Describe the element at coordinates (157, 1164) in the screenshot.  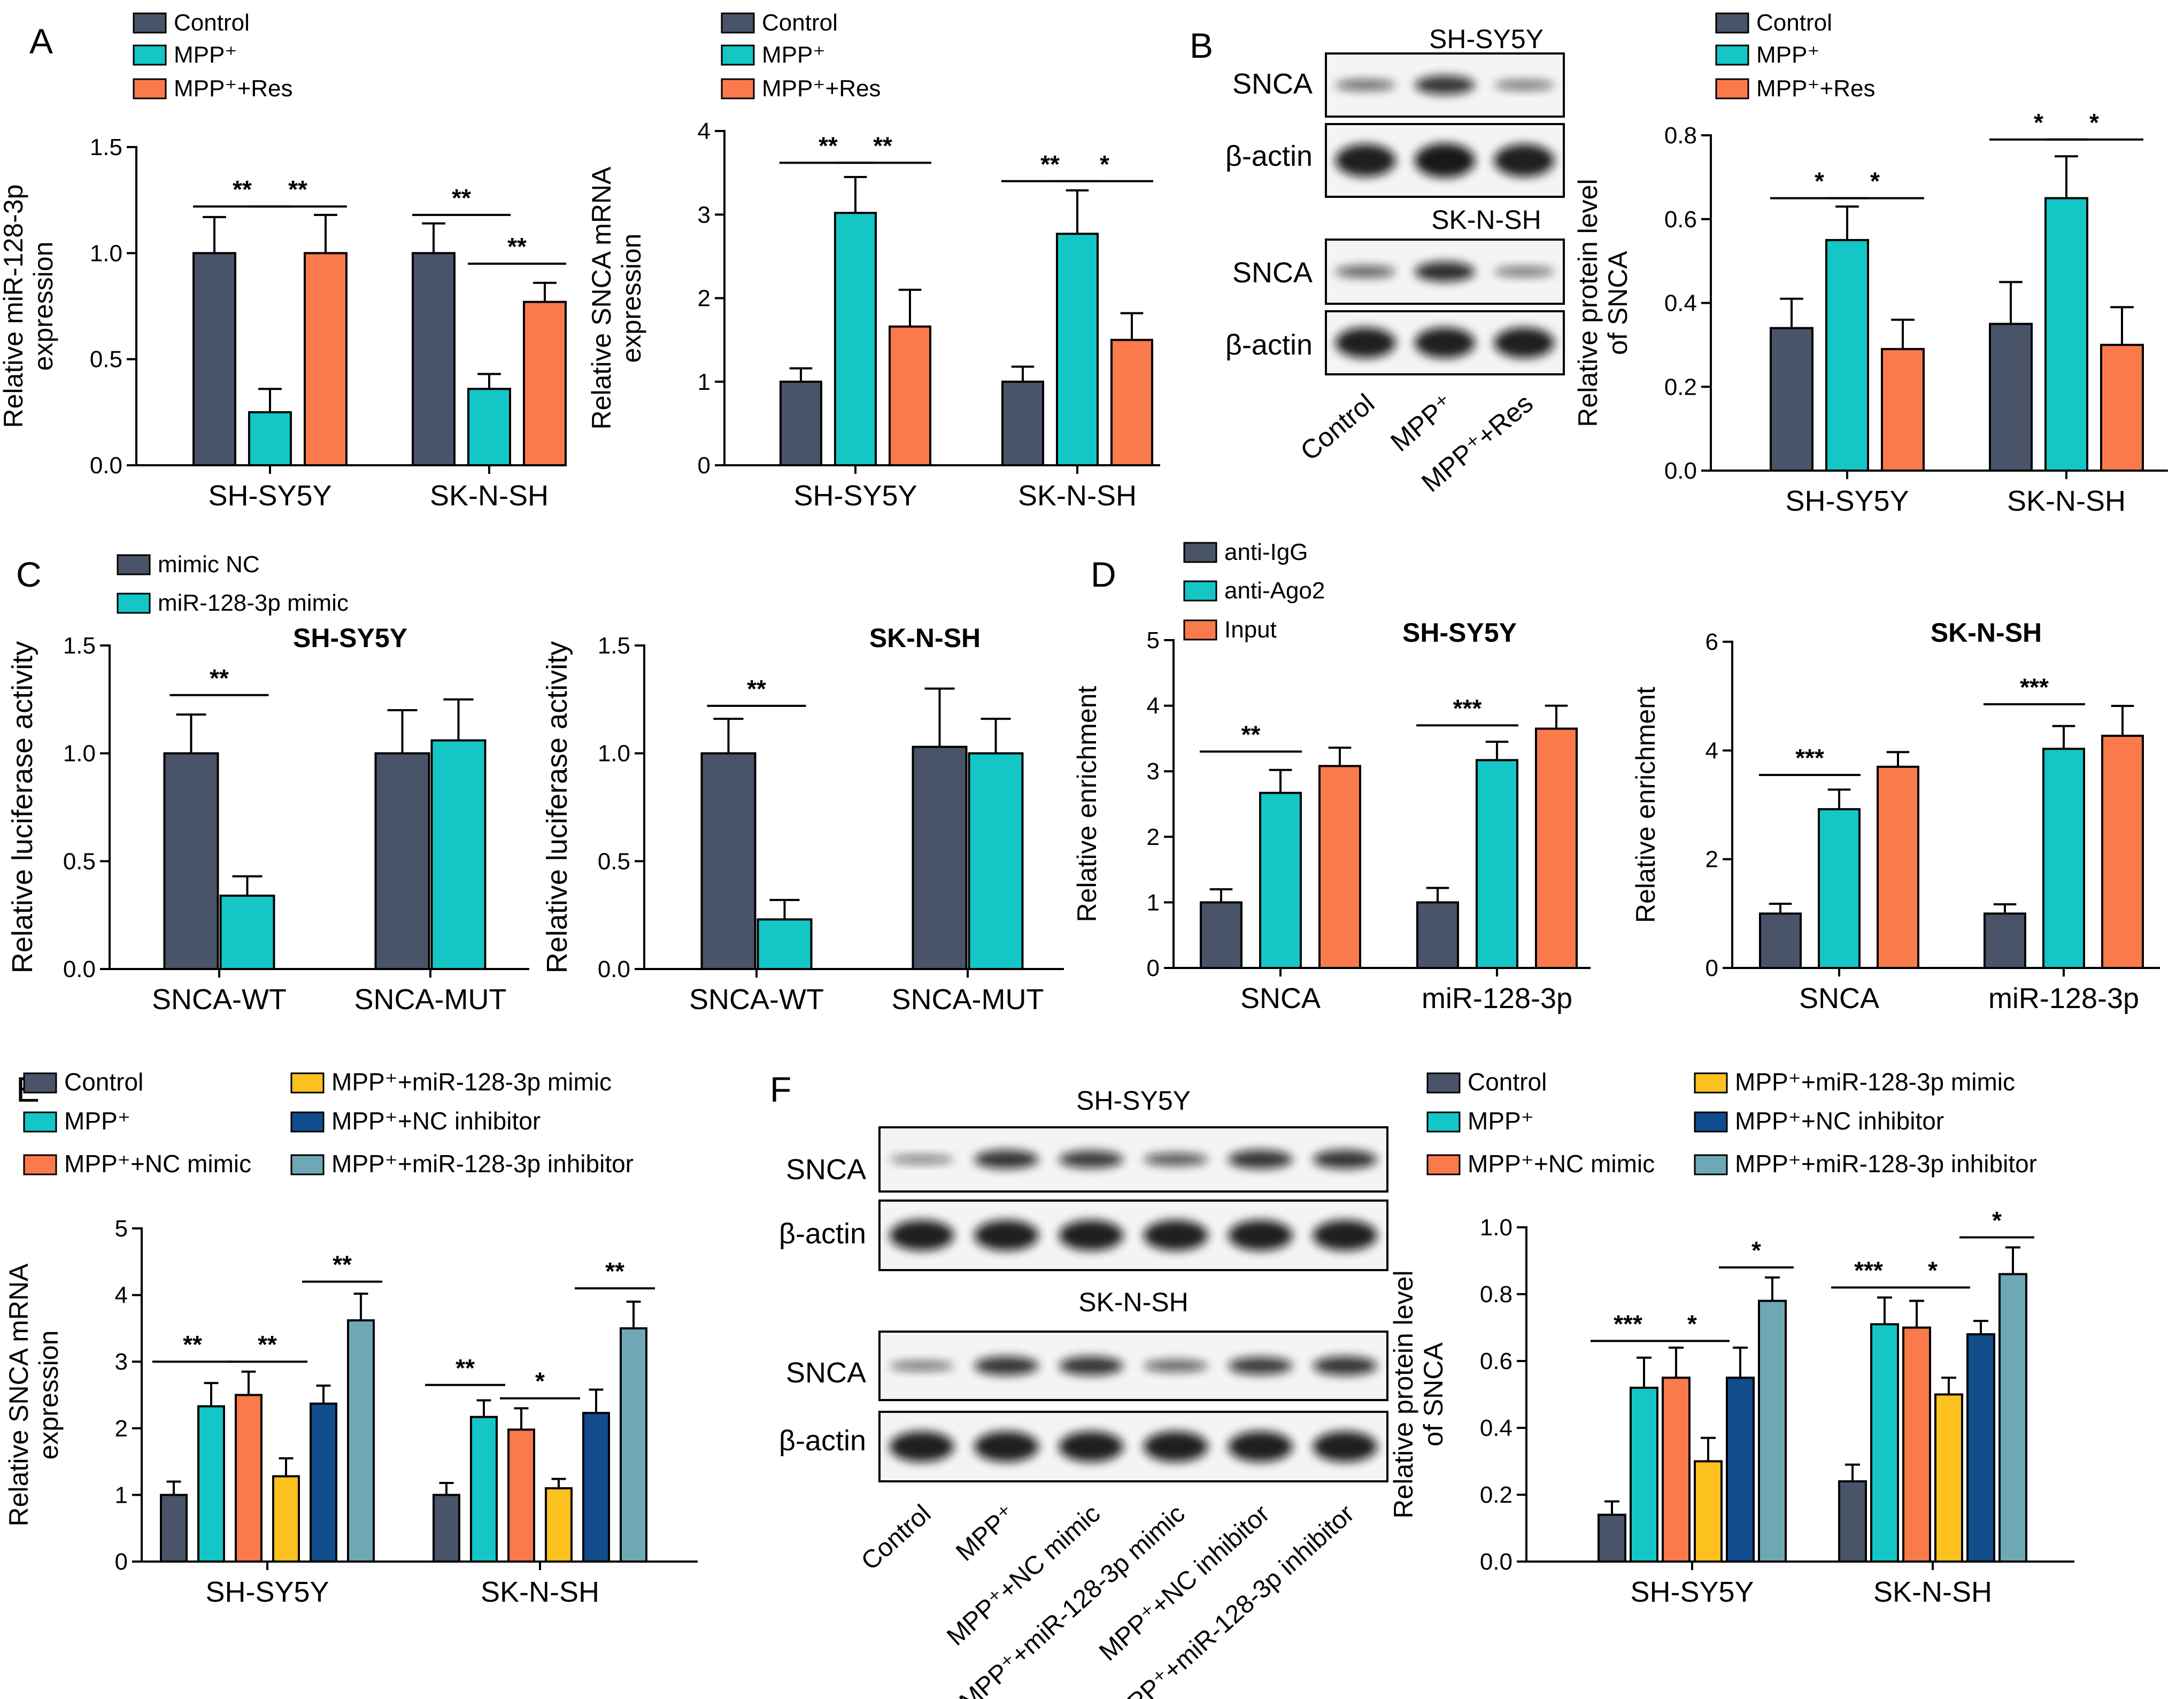
I see `legend-label: MPP⁺+NC mimic` at that location.